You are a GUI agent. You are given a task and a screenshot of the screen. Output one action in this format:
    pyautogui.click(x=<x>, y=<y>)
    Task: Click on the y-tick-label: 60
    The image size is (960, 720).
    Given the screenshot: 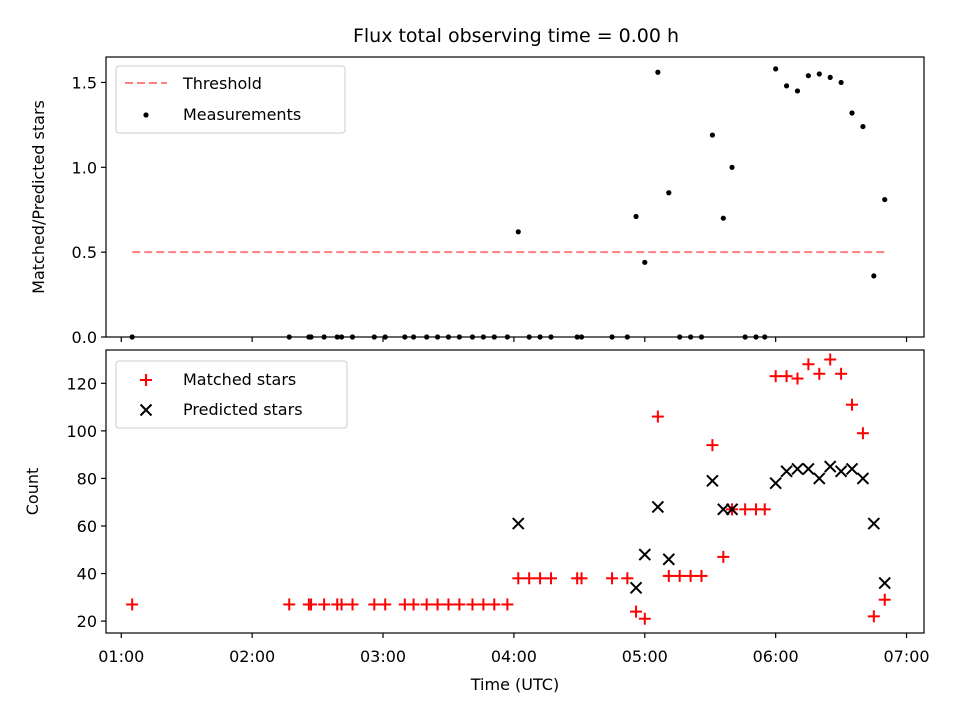 What is the action you would take?
    pyautogui.click(x=87, y=526)
    